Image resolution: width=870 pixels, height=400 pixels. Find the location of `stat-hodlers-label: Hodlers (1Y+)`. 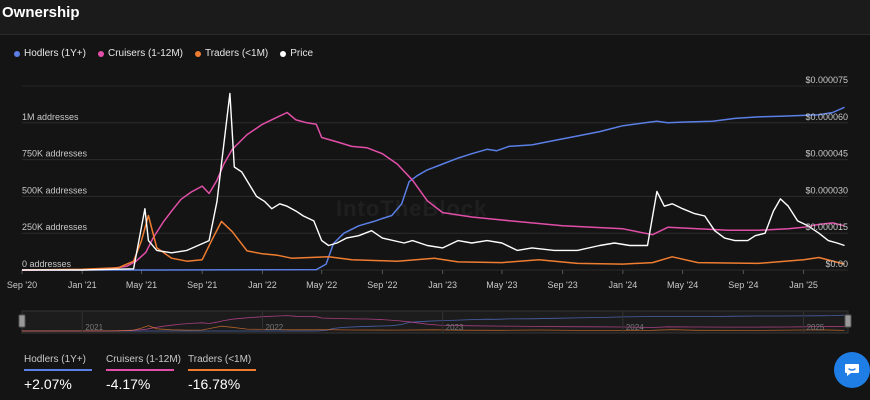

stat-hodlers-label: Hodlers (1Y+) is located at coordinates (58, 362).